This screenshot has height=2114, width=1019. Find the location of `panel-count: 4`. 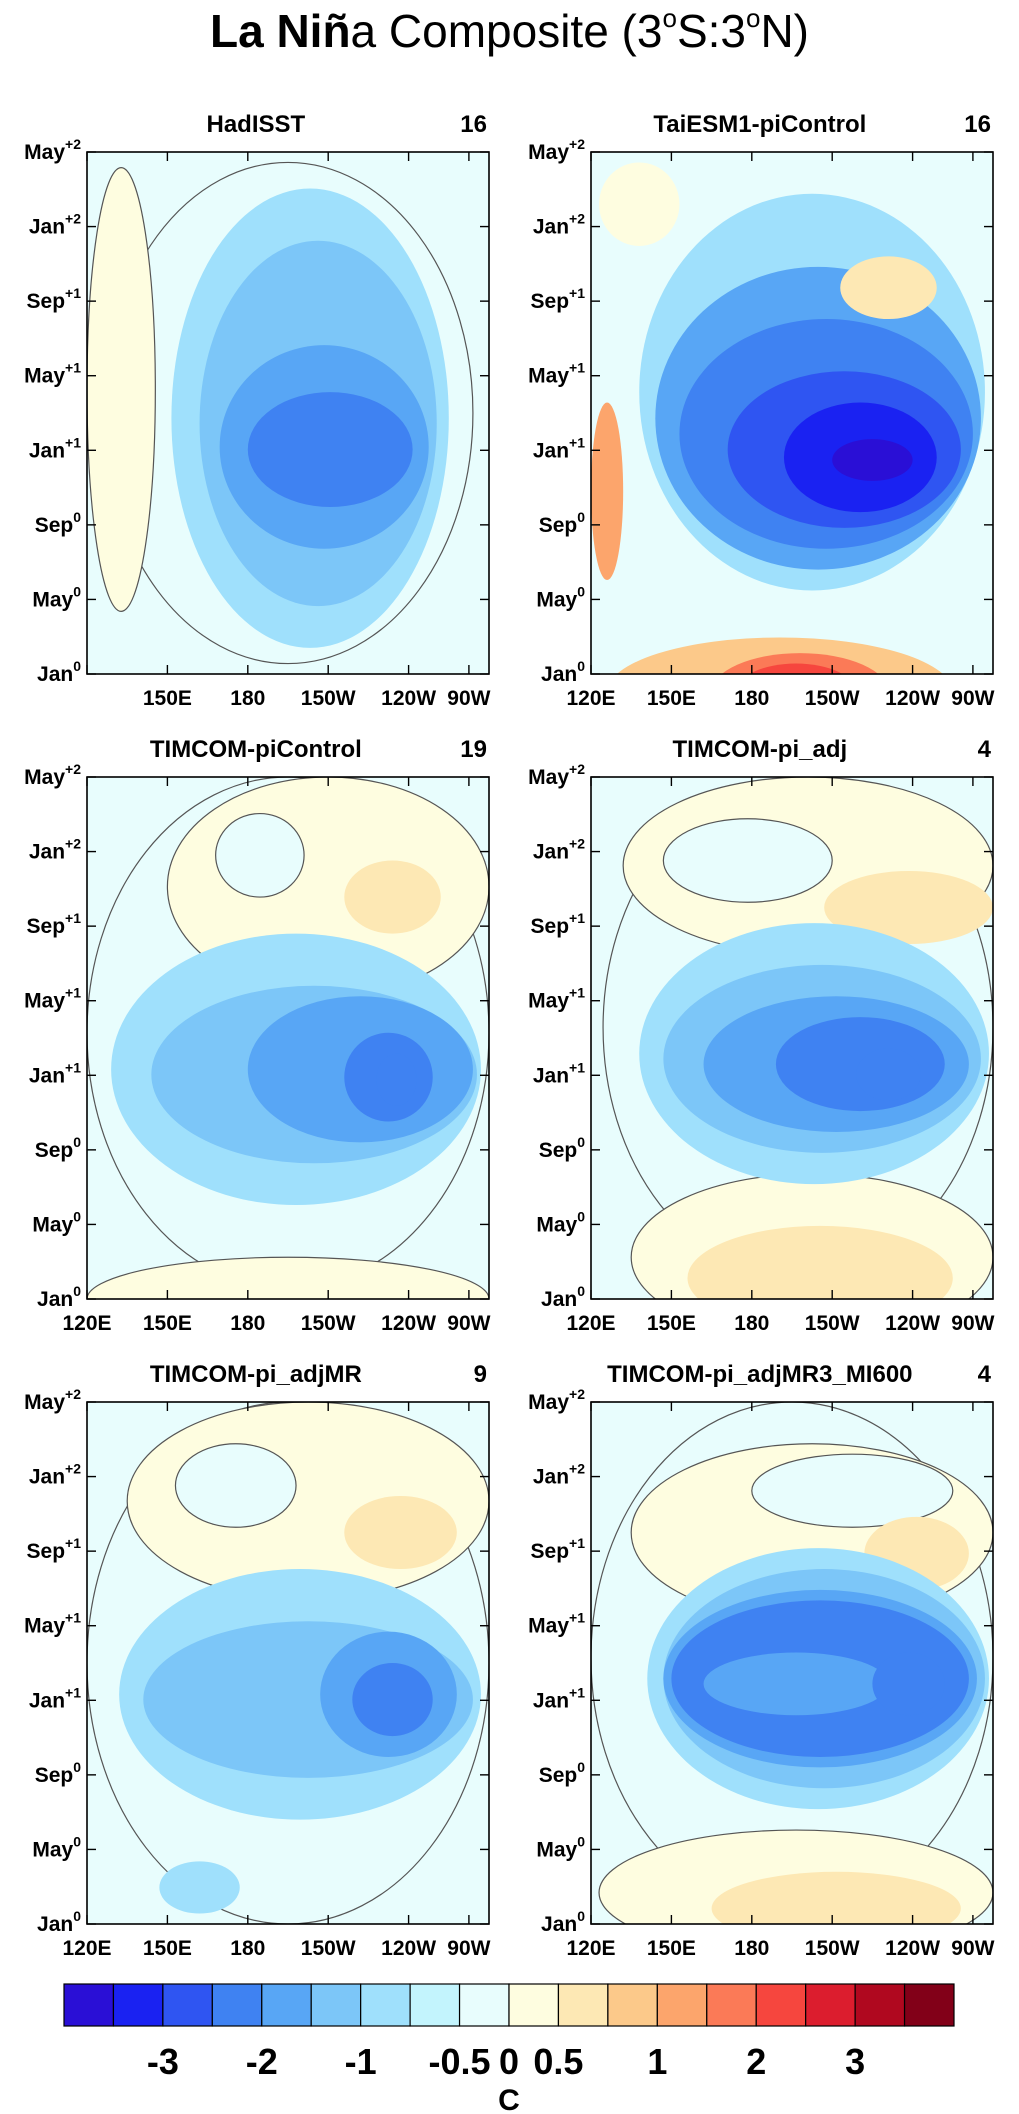

panel-count: 4 is located at coordinates (985, 749).